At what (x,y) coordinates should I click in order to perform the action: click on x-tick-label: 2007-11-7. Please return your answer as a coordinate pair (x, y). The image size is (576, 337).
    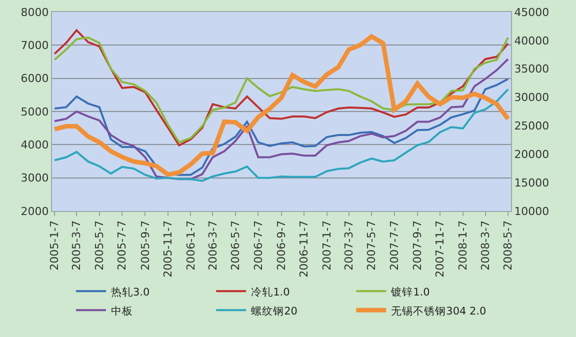
    Looking at the image, I should click on (440, 249).